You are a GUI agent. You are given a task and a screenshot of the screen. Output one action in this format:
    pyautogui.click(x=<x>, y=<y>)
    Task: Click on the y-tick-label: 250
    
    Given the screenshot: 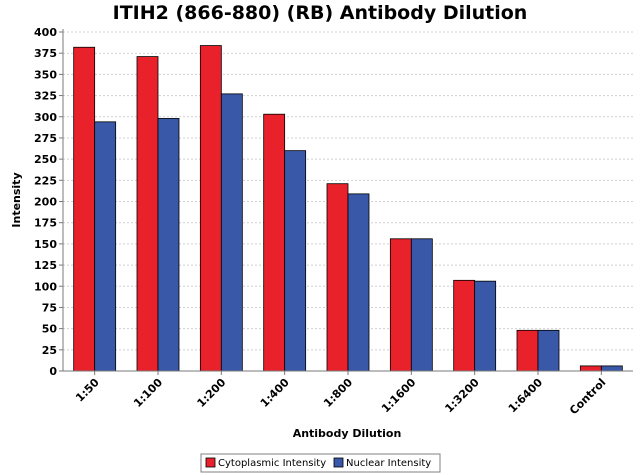 What is the action you would take?
    pyautogui.click(x=45, y=159)
    